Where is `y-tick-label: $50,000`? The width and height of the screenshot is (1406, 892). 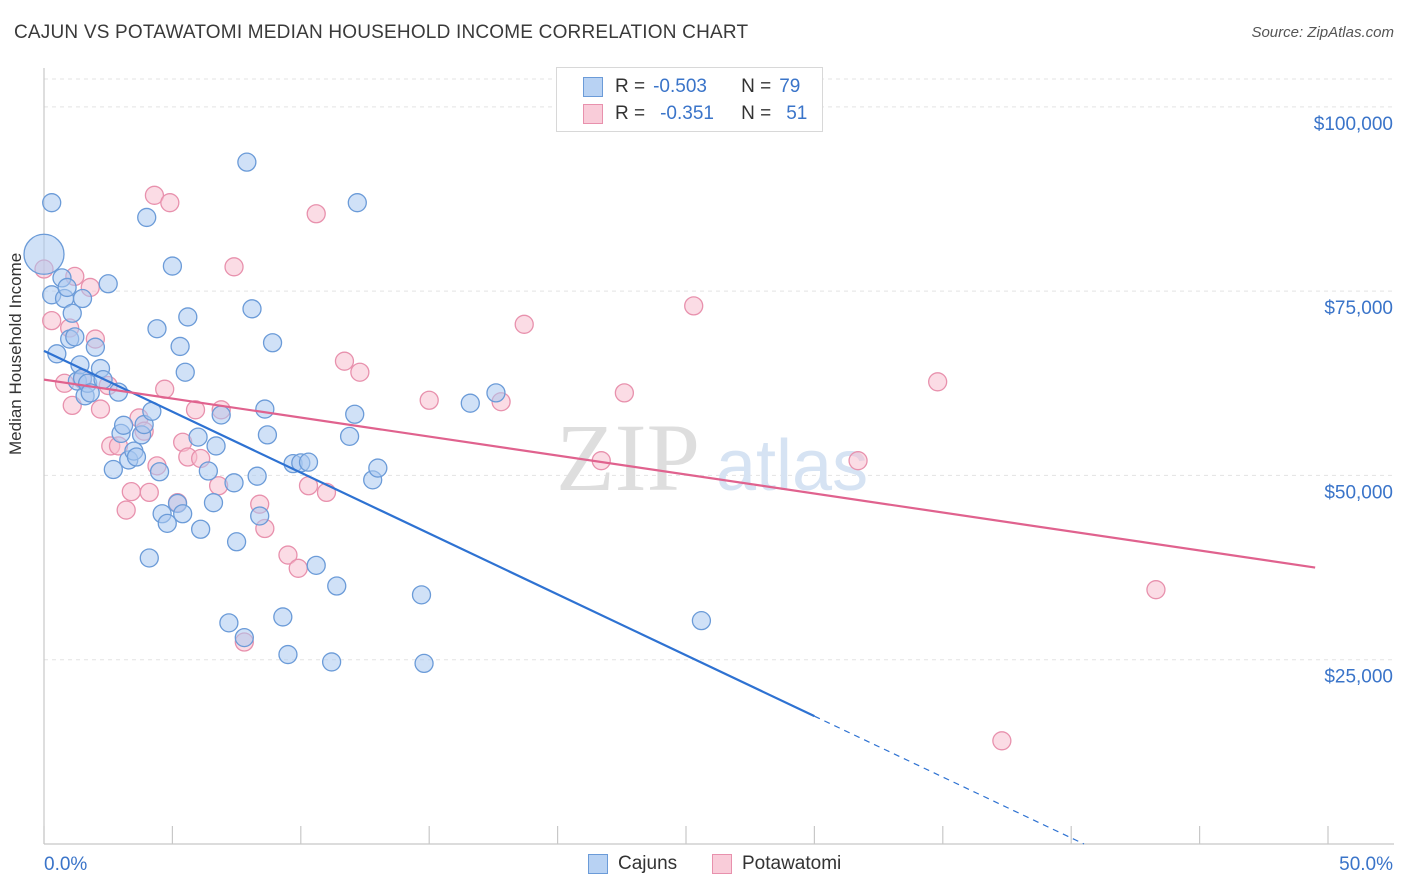 y-tick-label: $50,000 is located at coordinates (1358, 492).